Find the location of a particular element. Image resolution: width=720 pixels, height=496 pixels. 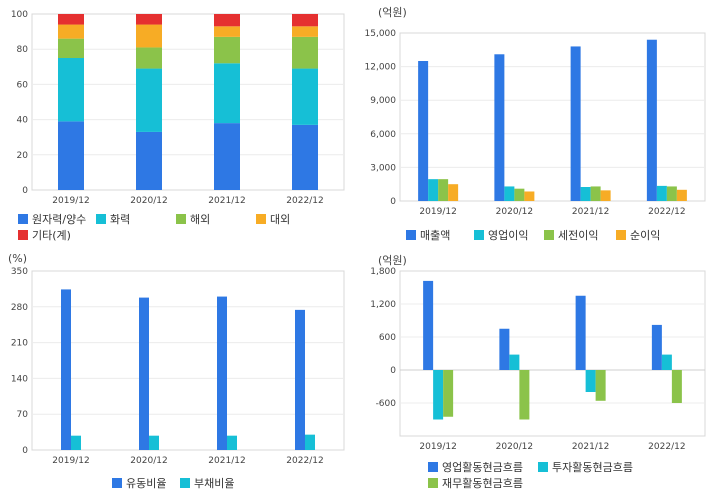

bar-해외-2019/12 is located at coordinates (71, 48).